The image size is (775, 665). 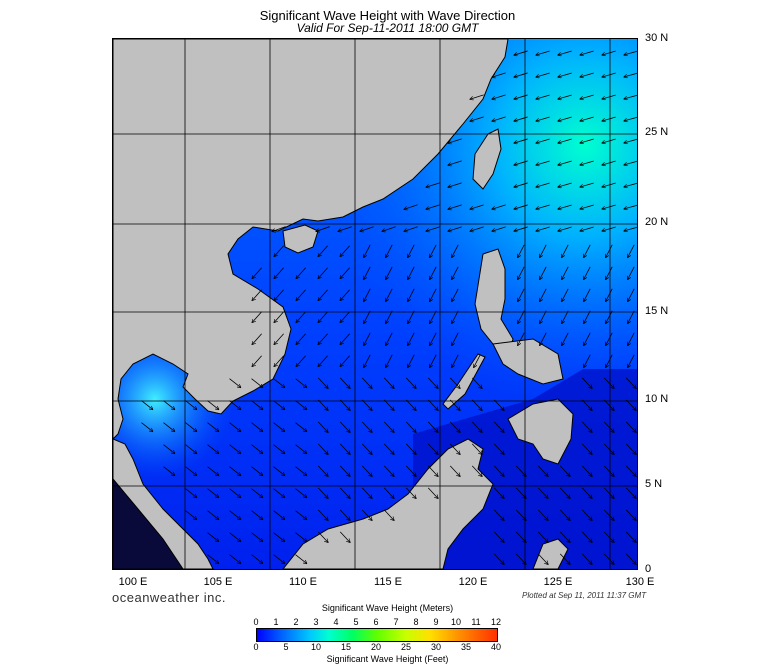 What do you see at coordinates (296, 622) in the screenshot?
I see `legend-meter-tick: 2` at bounding box center [296, 622].